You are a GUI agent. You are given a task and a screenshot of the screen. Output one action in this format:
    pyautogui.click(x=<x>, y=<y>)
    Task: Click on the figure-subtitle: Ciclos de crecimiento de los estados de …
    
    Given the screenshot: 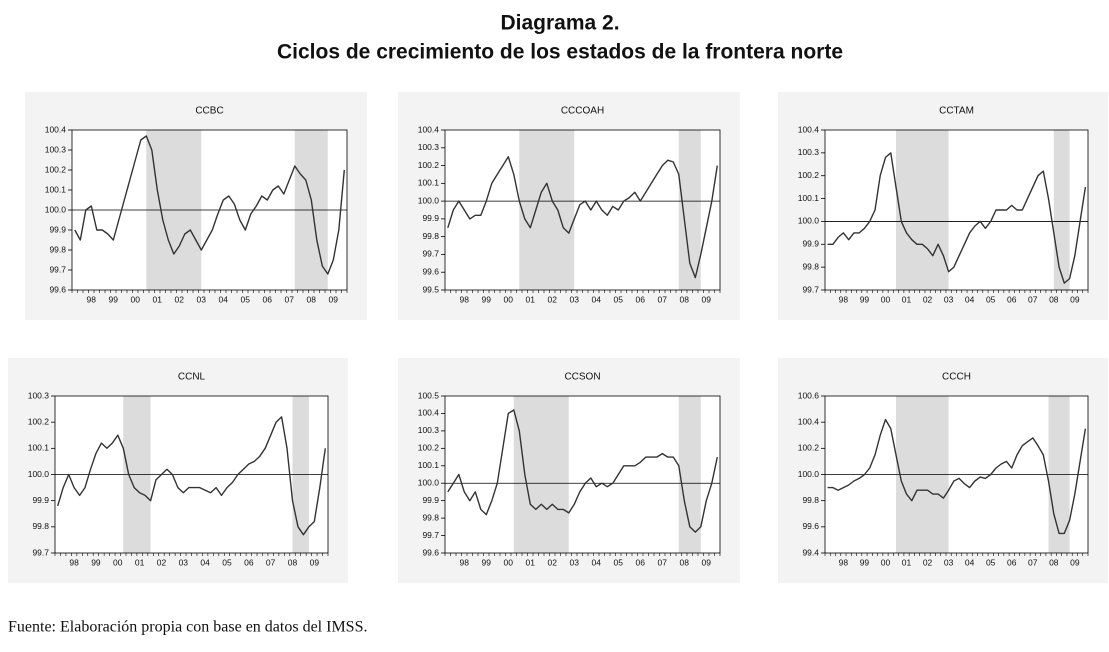 What is the action you would take?
    pyautogui.click(x=560, y=52)
    